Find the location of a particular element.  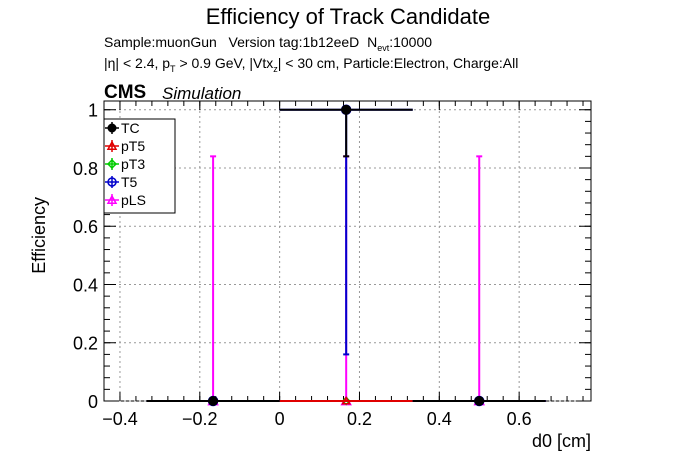

legend: TC pT5 pT3 T5 pLS is located at coordinates (139, 166).